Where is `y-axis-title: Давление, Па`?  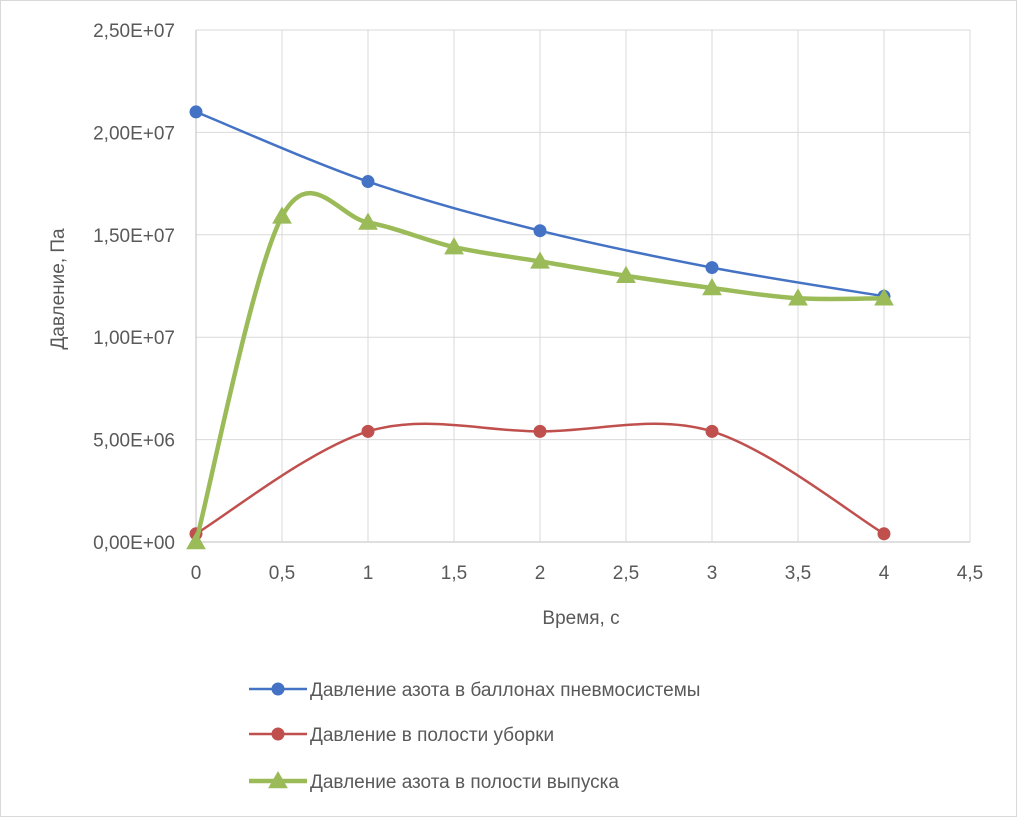 y-axis-title: Давление, Па is located at coordinates (58, 289).